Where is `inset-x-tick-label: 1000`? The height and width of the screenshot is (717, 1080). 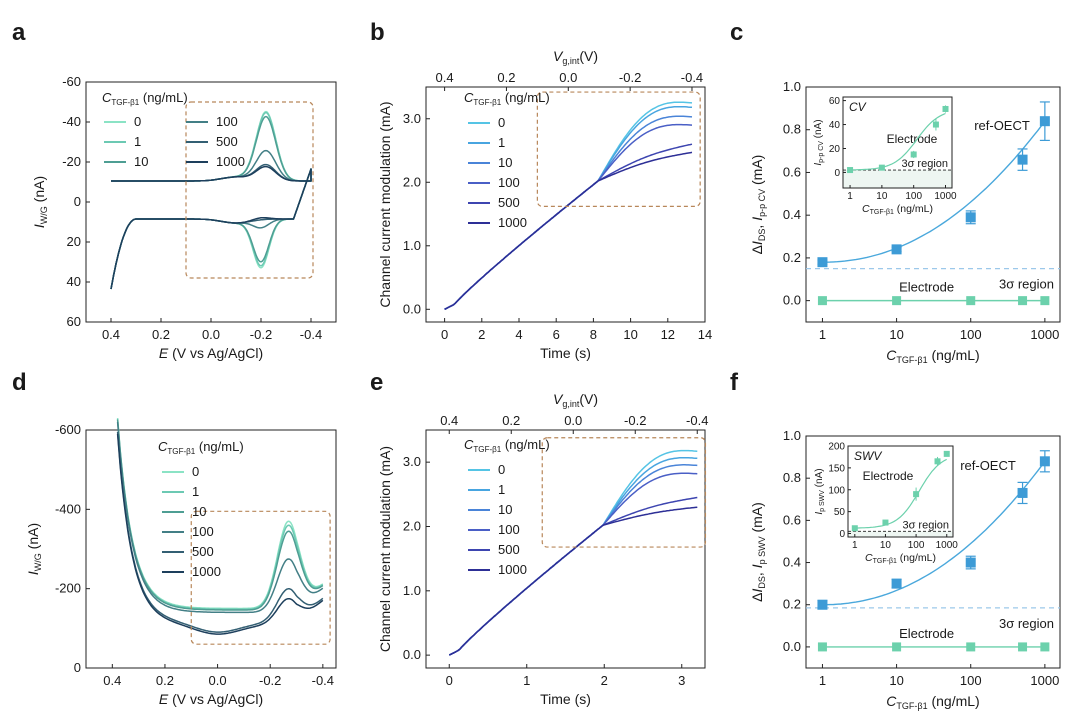
inset-x-tick-label: 1000 is located at coordinates (947, 545).